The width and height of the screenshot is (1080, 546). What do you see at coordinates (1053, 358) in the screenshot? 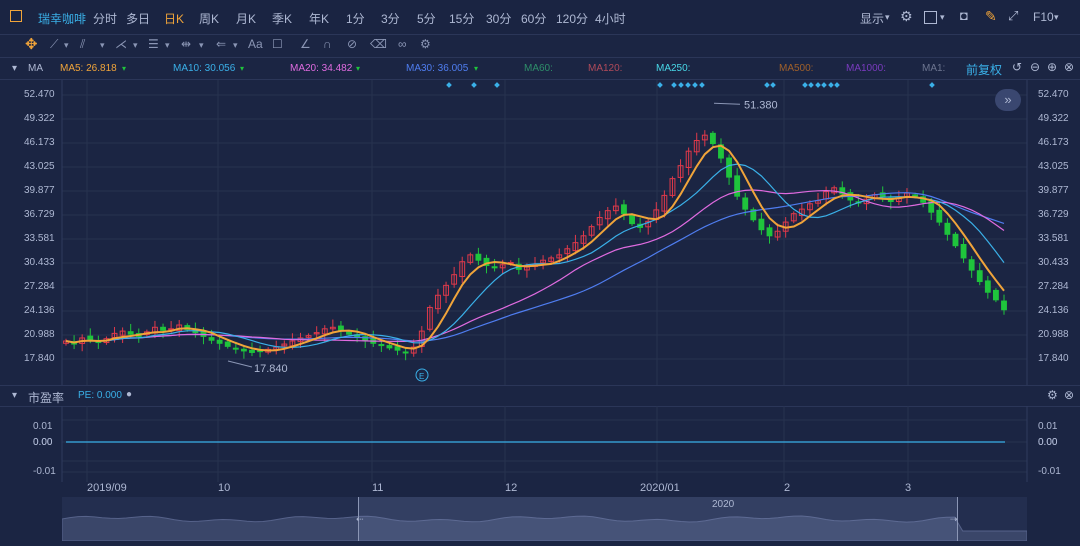
I see `y-tick-right: 17.840` at bounding box center [1053, 358].